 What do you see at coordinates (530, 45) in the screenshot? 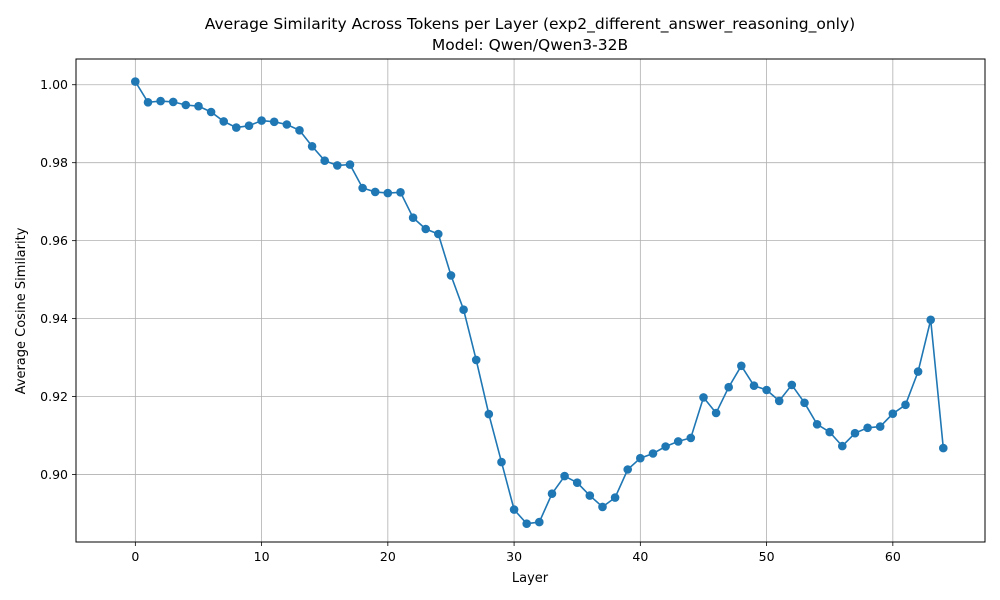
I see `chart-subtitle: Model: Qwen/Qwen3-32B` at bounding box center [530, 45].